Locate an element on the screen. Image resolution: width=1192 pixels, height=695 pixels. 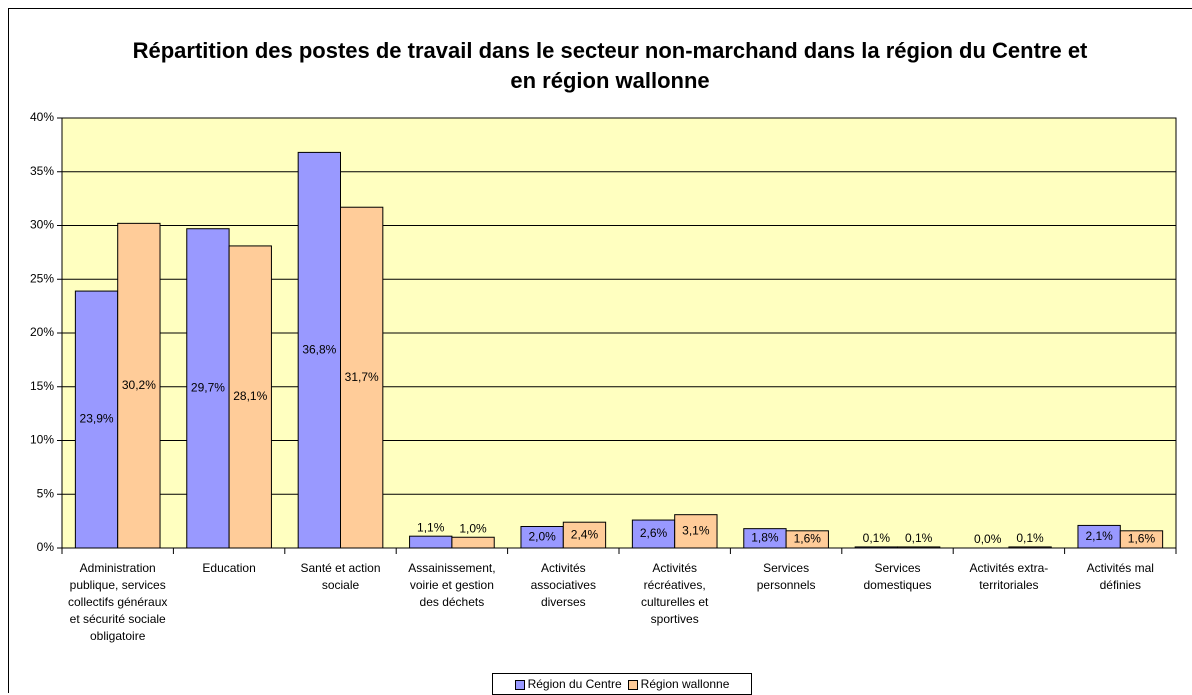
data-label: 1,0% is located at coordinates (473, 528).